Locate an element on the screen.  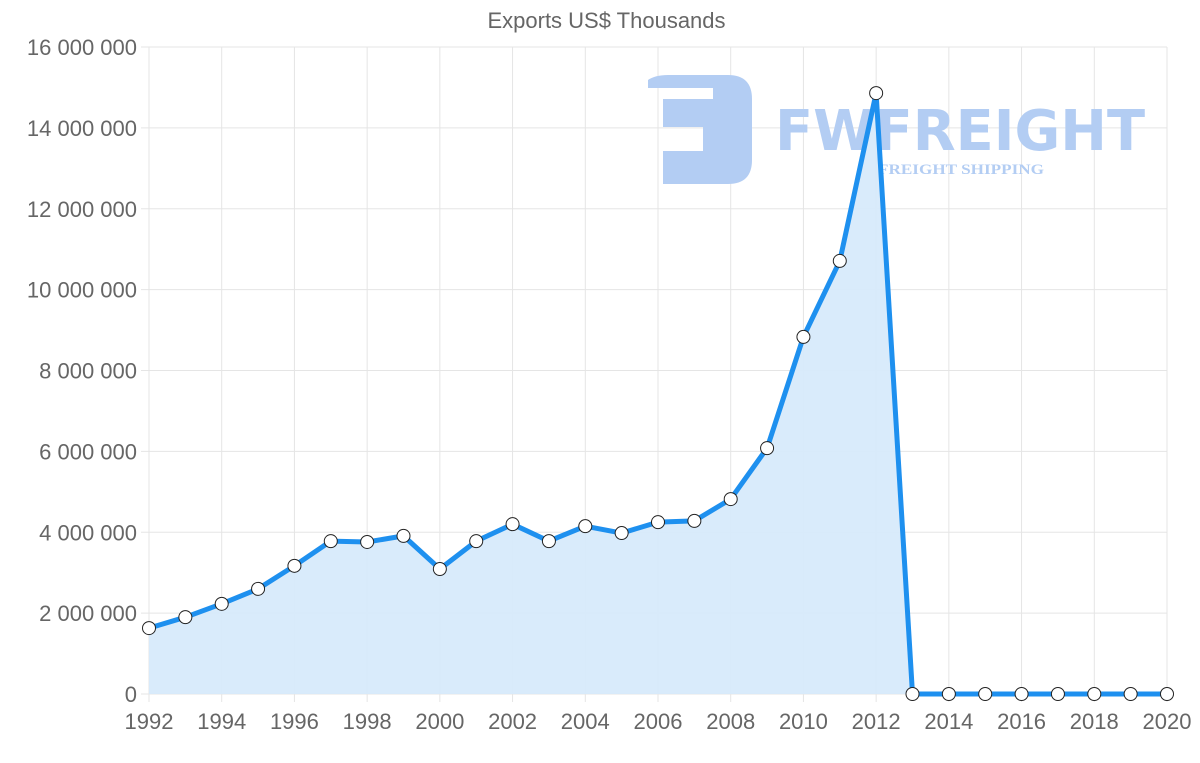
data-point-2007 is located at coordinates (694, 520).